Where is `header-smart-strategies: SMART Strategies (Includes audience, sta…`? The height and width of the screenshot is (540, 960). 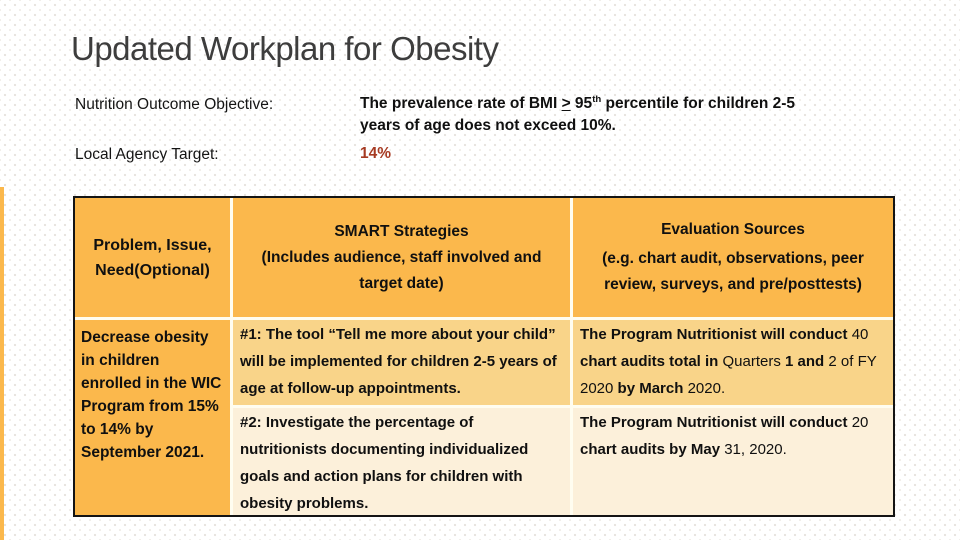
header-smart-strategies: SMART Strategies (Includes audience, sta… is located at coordinates (401, 257).